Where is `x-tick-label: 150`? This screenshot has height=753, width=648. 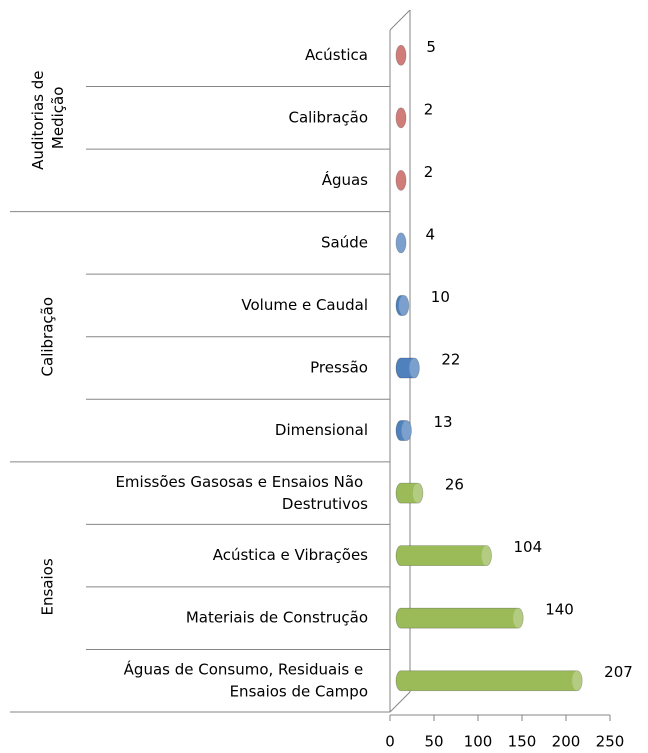
x-tick-label: 150 is located at coordinates (522, 742).